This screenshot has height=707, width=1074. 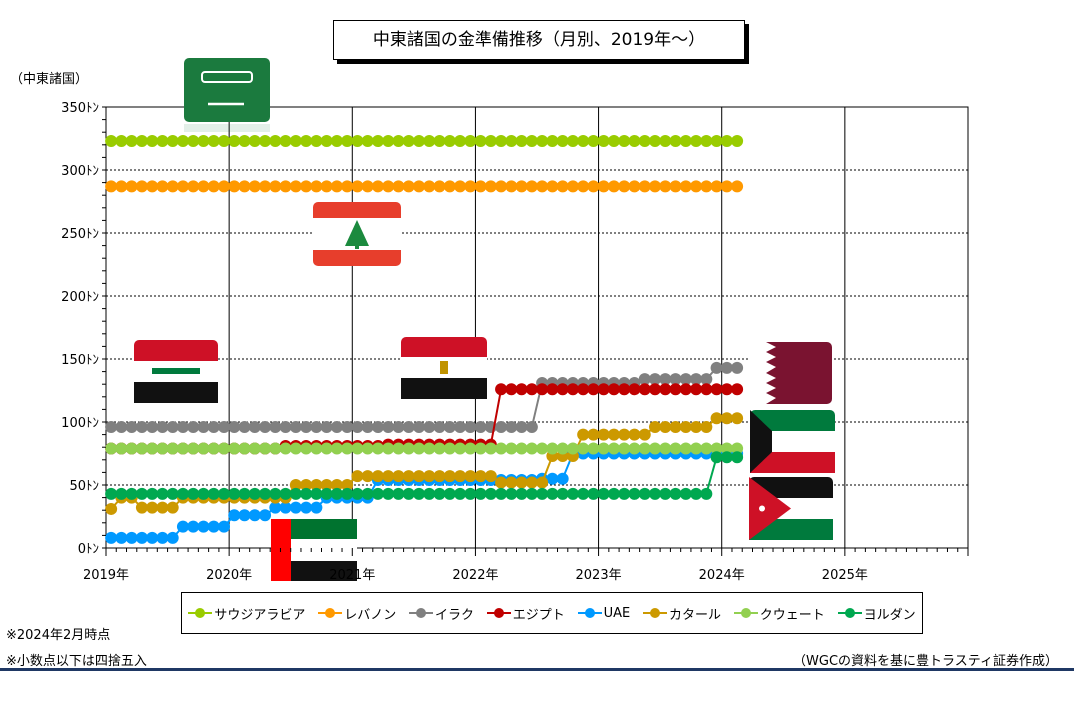 What do you see at coordinates (200, 613) in the screenshot?
I see `legend-swatch` at bounding box center [200, 613].